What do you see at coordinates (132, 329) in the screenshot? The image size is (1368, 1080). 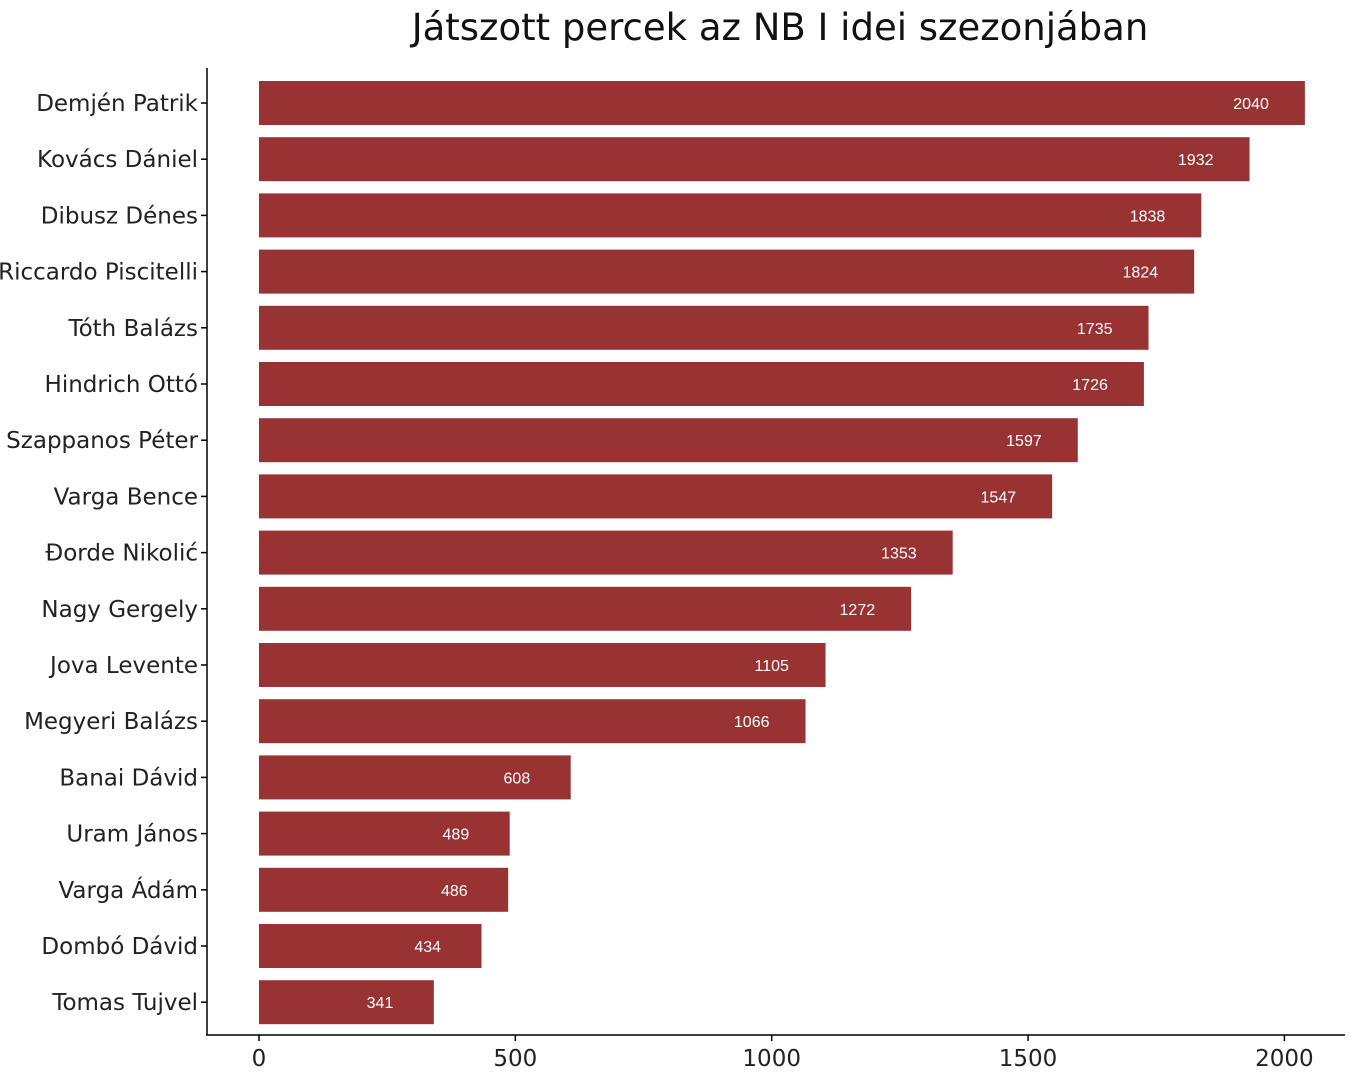 I see `y-category-label: Tóth Balázs` at bounding box center [132, 329].